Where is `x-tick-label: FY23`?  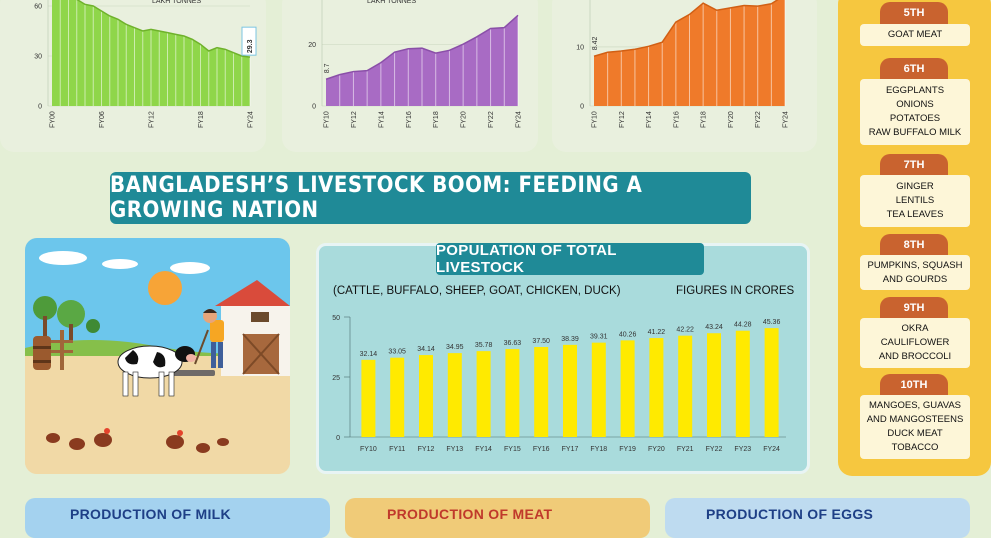
x-tick-label: FY23 is located at coordinates (742, 449).